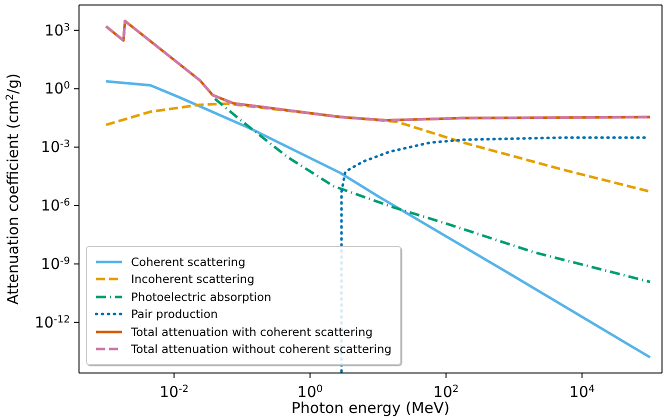 This screenshot has height=417, width=666. What do you see at coordinates (52, 322) in the screenshot?
I see `y-tick-label: 10$^{-12}$` at bounding box center [52, 322].